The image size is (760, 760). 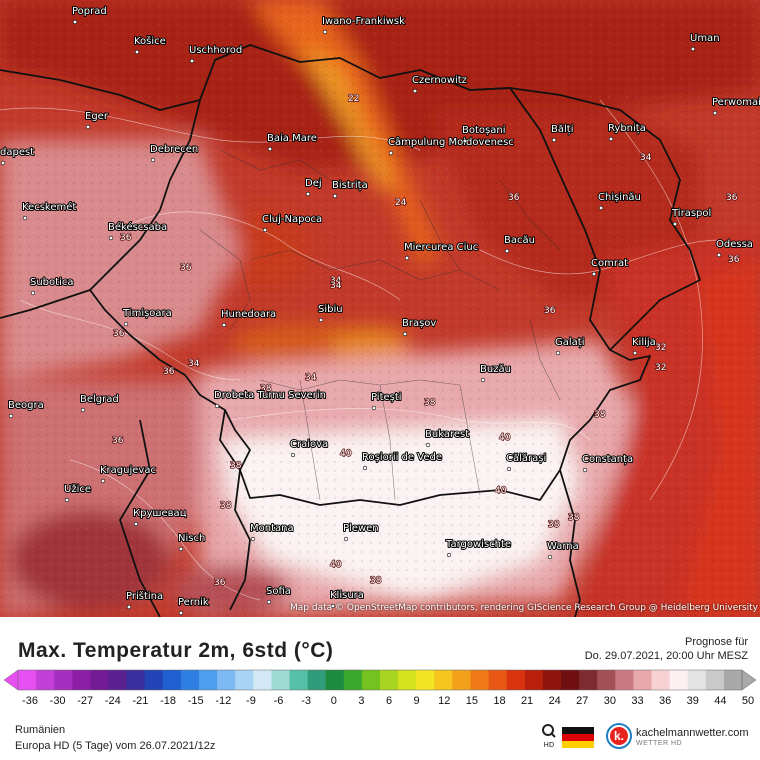 I want to click on city-label: Odessa, so click(x=734, y=248).